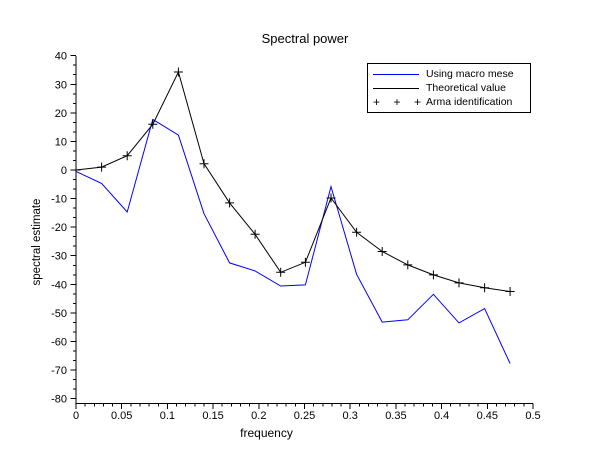  I want to click on x-tick-label: 0.1, so click(167, 416).